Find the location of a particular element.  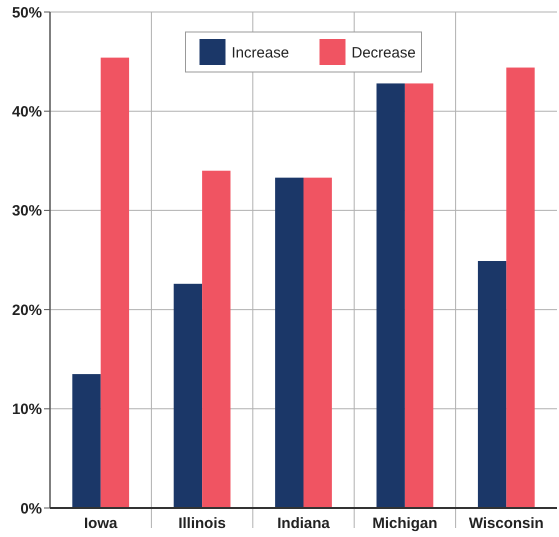

y-tick-label: 20% is located at coordinates (27, 310).